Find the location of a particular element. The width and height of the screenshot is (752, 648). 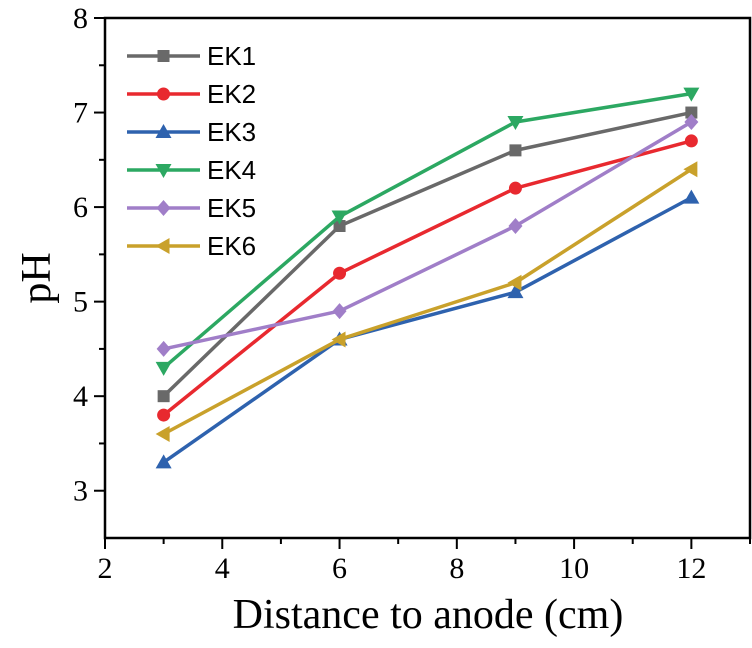

legend-entry-ek5: EK5 is located at coordinates (191, 208).